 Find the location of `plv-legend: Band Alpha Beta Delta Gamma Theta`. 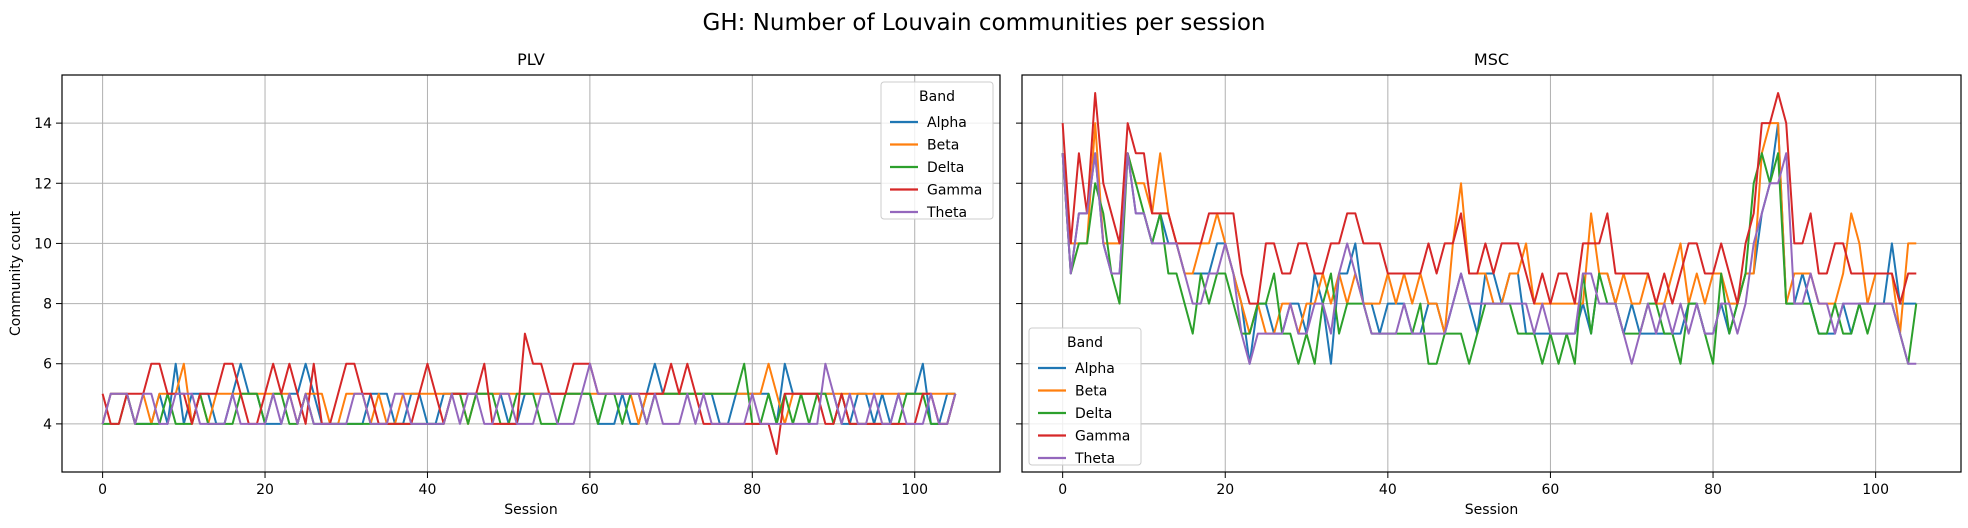

plv-legend: Band Alpha Beta Delta Gamma Theta is located at coordinates (937, 151).